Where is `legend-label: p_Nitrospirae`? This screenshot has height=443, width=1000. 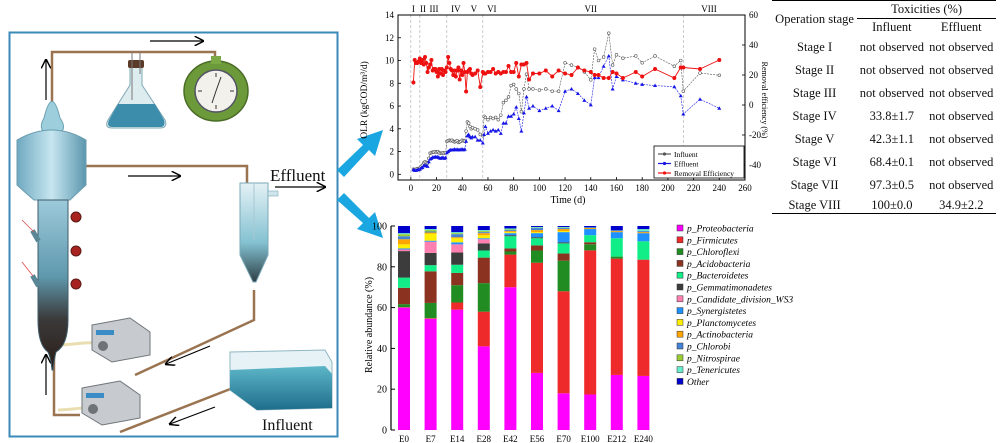
legend-label: p_Nitrospirae is located at coordinates (713, 359).